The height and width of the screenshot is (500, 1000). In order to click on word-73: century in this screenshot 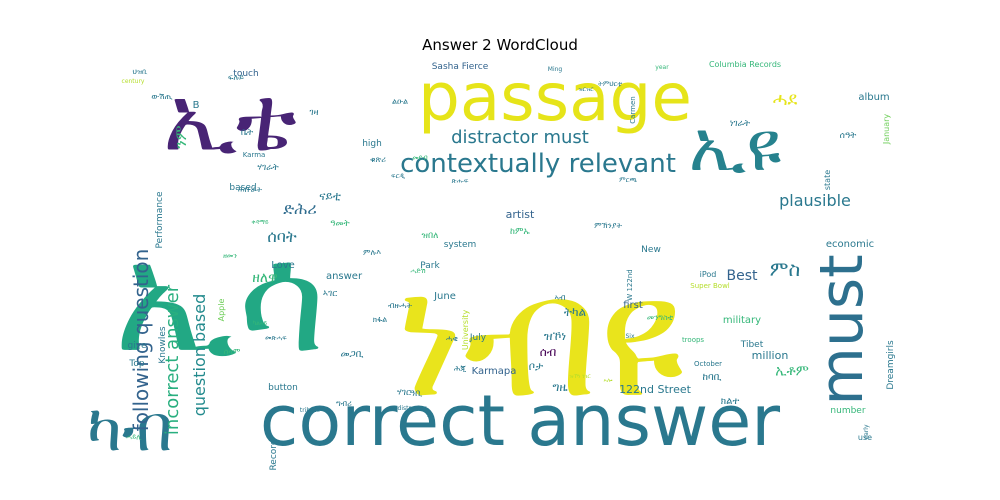, I will do `click(133, 81)`.